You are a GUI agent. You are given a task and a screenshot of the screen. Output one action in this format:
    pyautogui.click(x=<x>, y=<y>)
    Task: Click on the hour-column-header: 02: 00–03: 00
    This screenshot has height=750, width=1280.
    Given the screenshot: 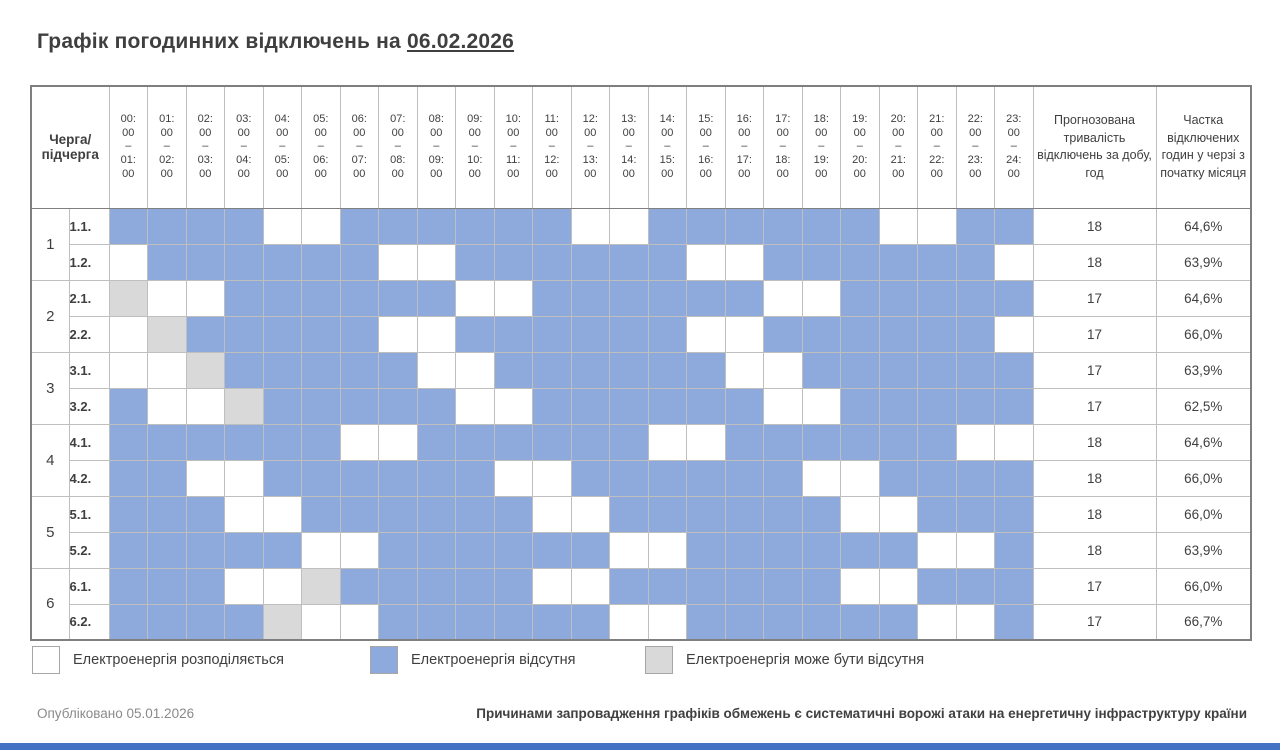 What is the action you would take?
    pyautogui.click(x=205, y=147)
    